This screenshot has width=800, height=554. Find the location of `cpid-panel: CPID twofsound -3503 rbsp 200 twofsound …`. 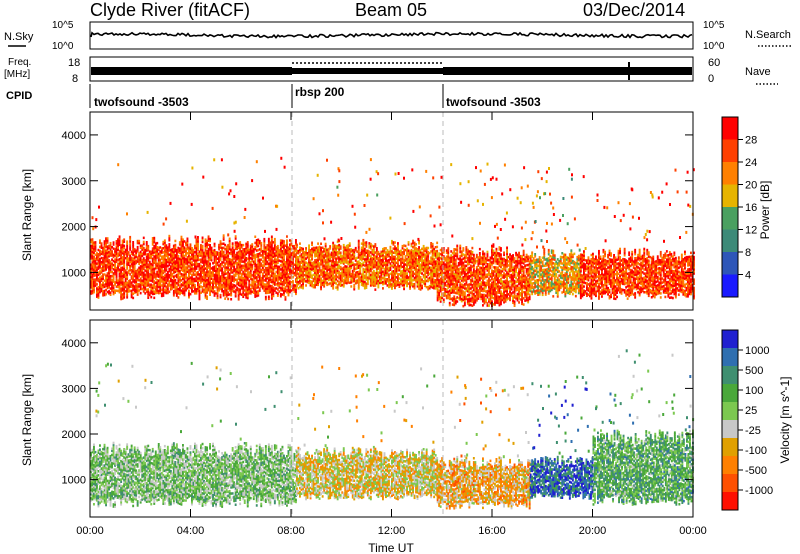

cpid-panel: CPID twofsound -3503 rbsp 200 twofsound … is located at coordinates (273, 96).